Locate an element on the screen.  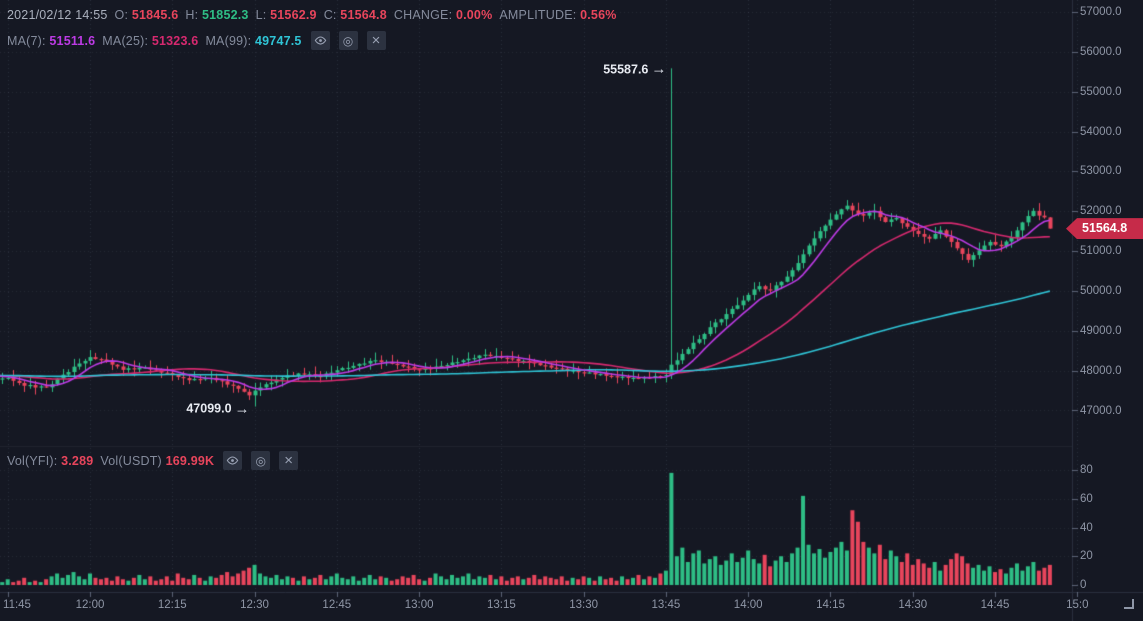
volume-header: Vol(YFI): 3.289 Vol(USDT) 169.99K ◎ × is located at coordinates (153, 460).